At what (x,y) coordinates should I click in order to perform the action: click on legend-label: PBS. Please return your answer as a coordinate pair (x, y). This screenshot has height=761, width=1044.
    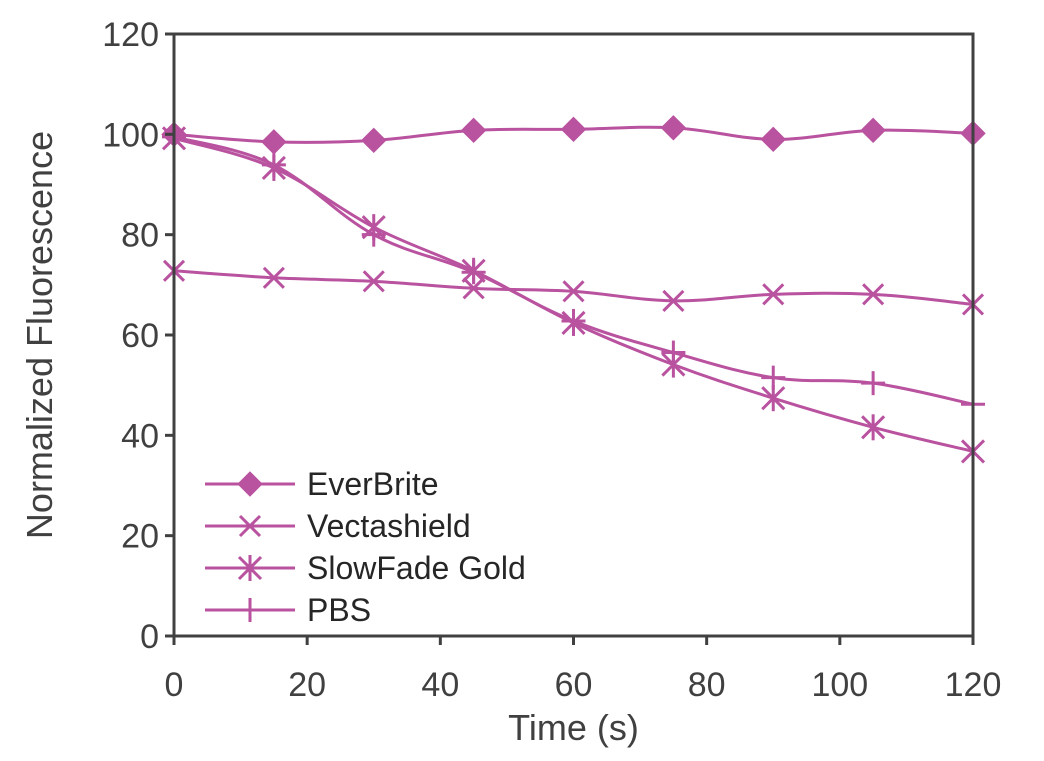
    Looking at the image, I should click on (339, 610).